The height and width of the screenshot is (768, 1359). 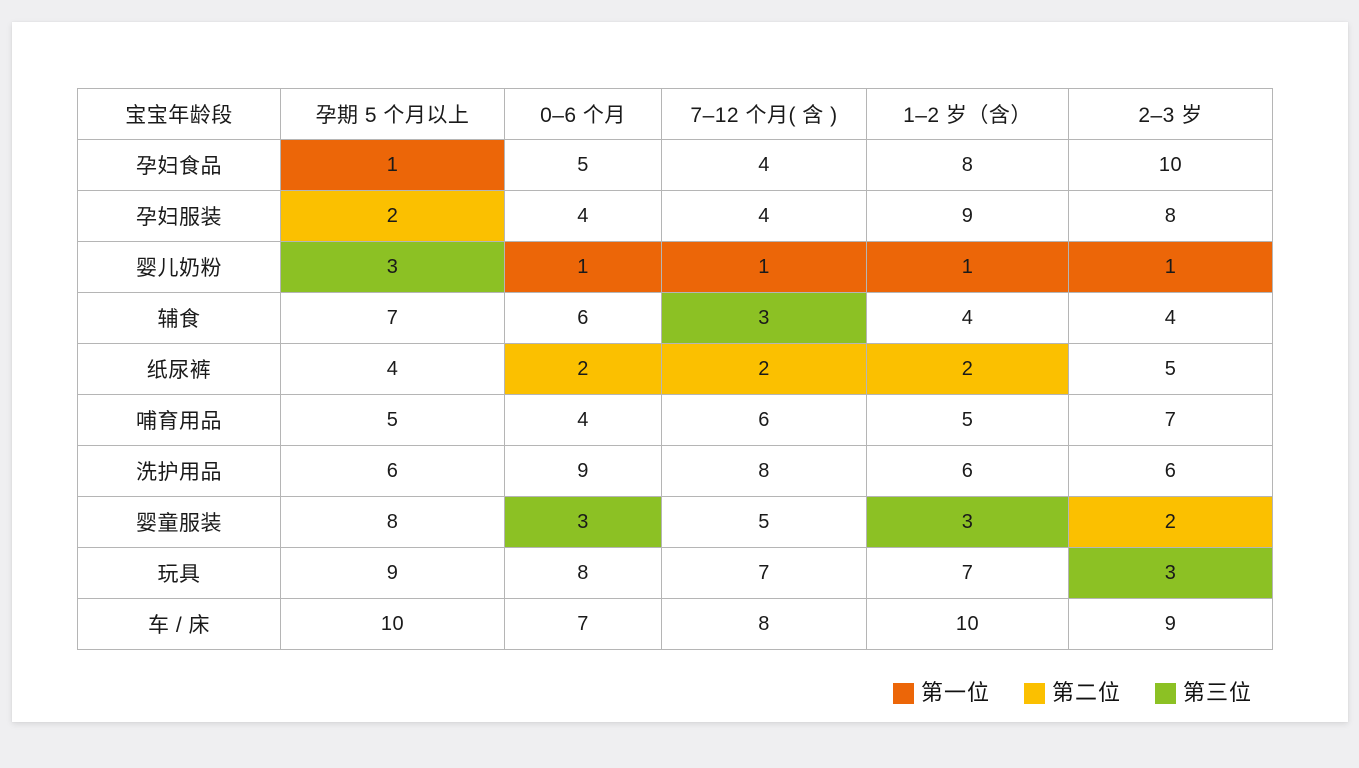 I want to click on legend-swatch-first-icon, so click(x=903, y=693).